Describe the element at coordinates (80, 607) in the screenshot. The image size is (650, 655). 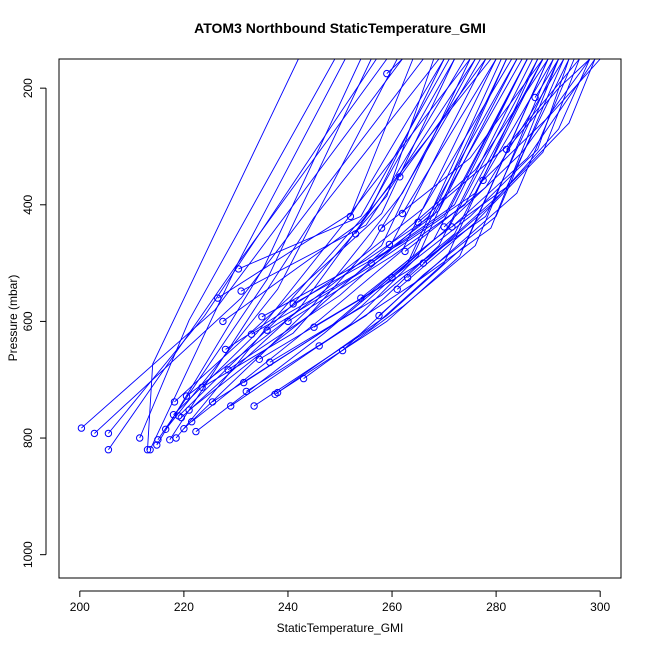
I see `x-tick-label: 200` at that location.